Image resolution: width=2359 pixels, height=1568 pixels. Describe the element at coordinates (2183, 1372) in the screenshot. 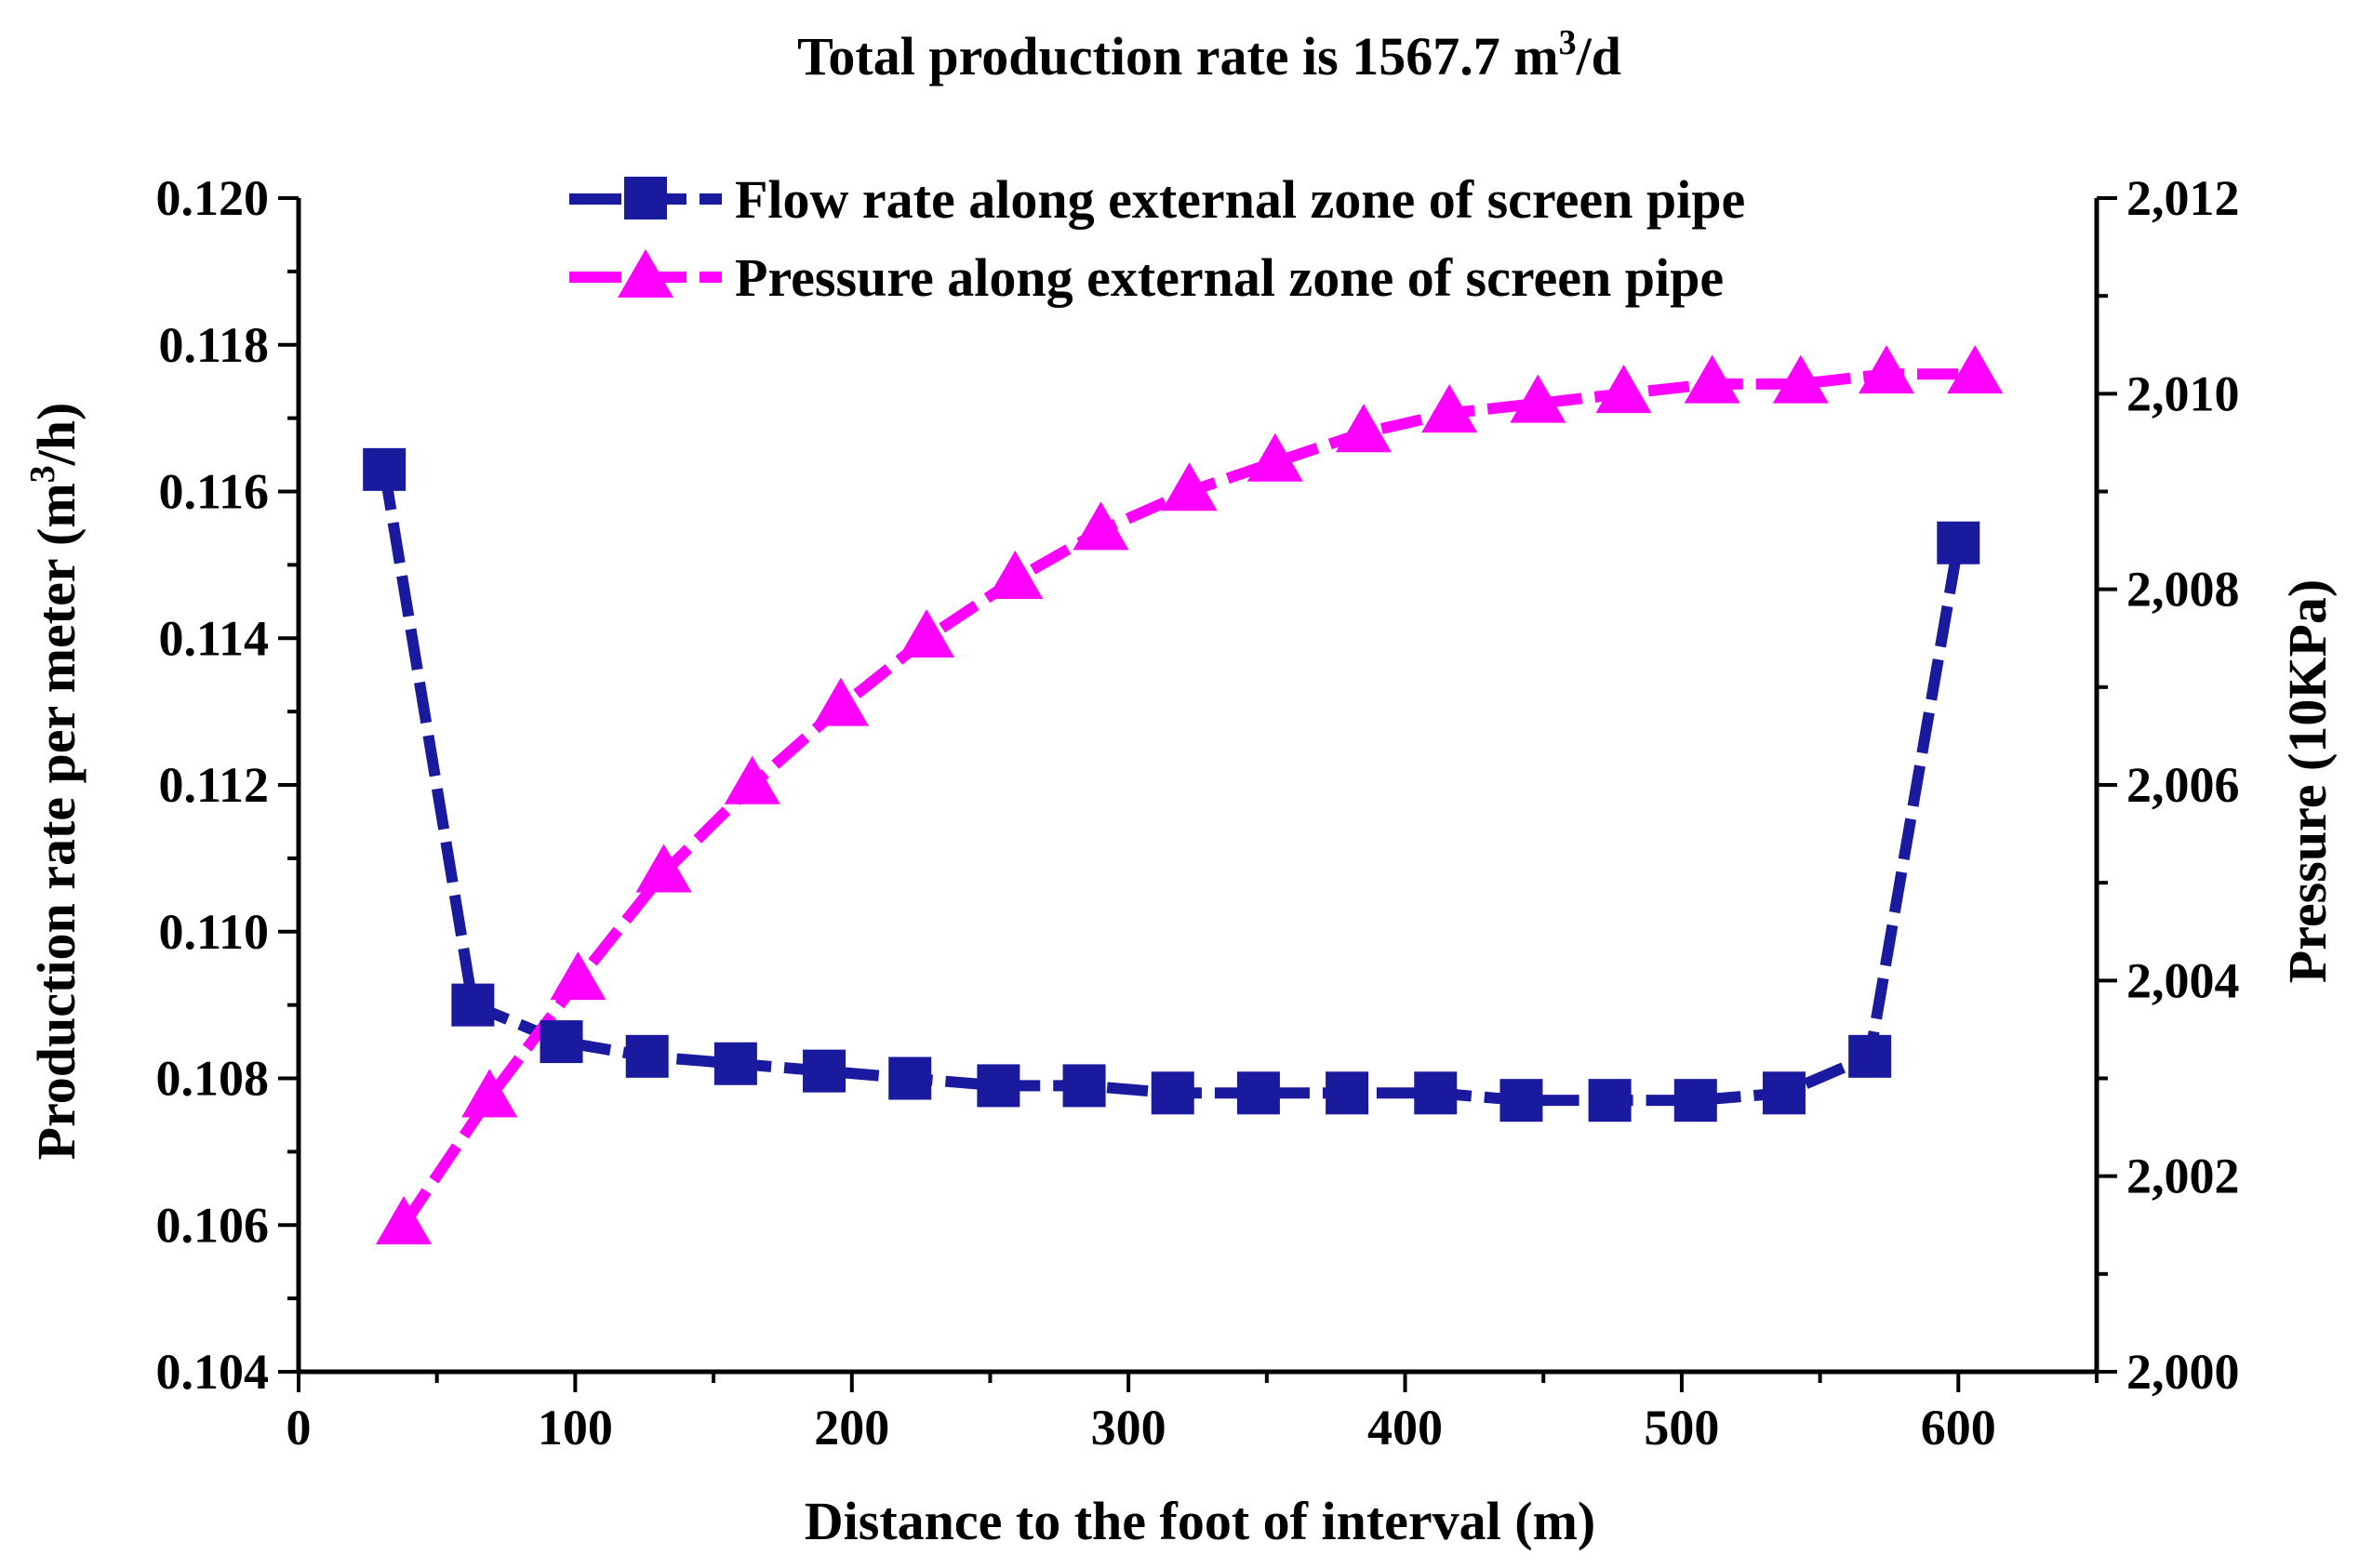

I see `y-right-tick-label: 2,000` at that location.